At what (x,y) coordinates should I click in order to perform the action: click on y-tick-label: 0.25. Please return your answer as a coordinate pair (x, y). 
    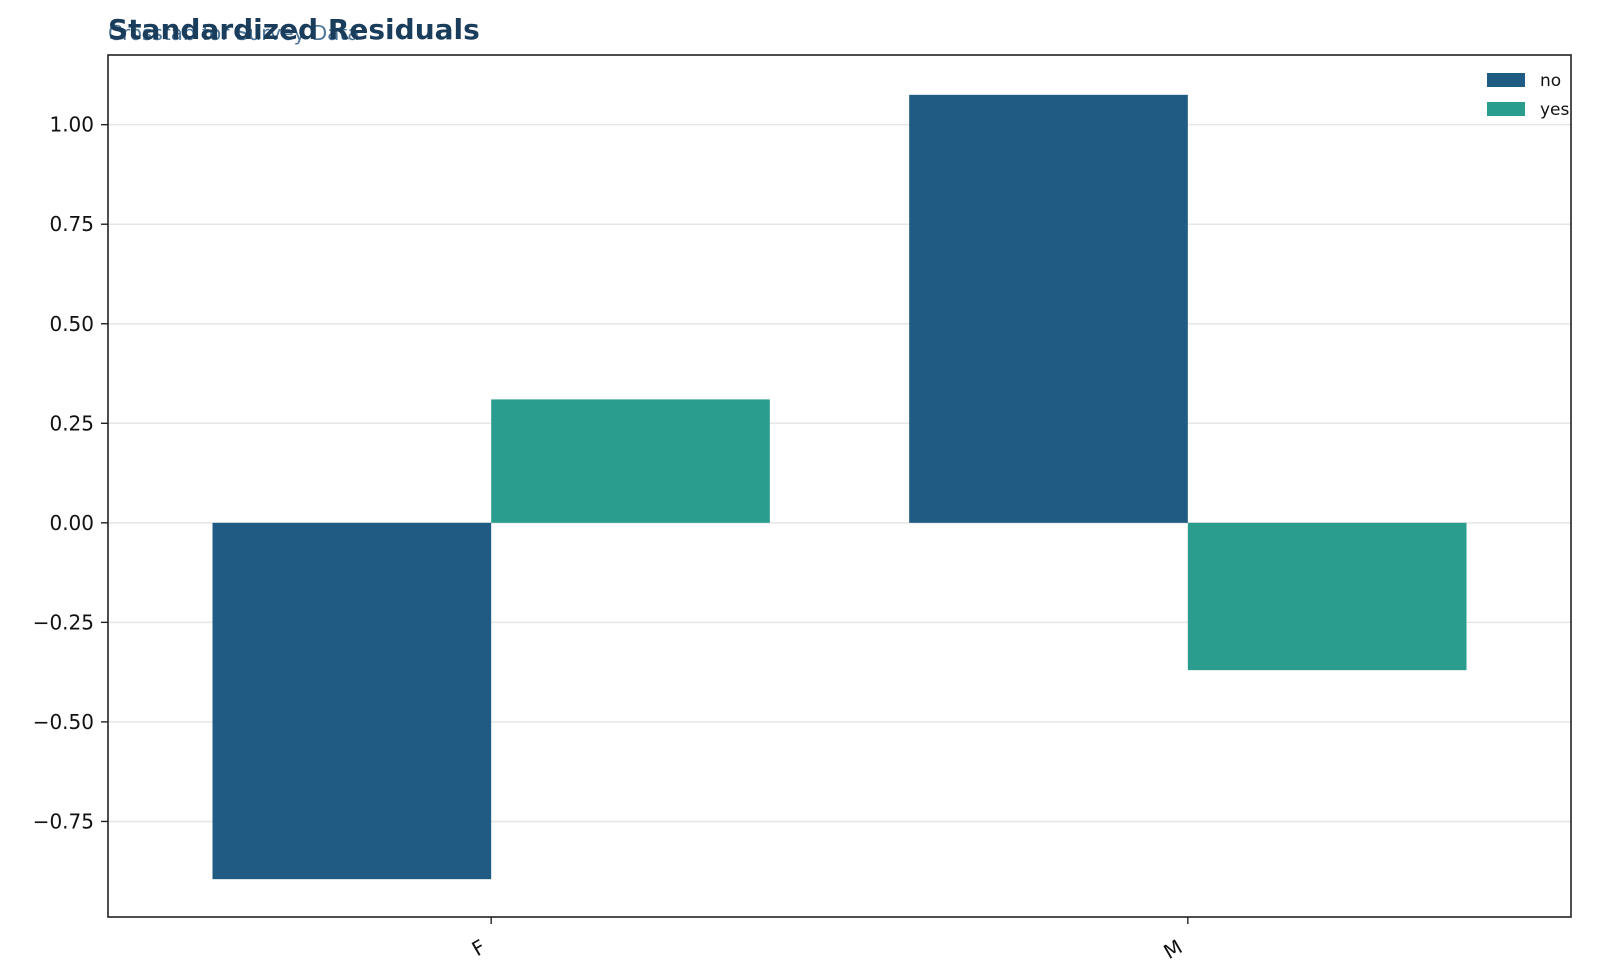
    Looking at the image, I should click on (71, 423).